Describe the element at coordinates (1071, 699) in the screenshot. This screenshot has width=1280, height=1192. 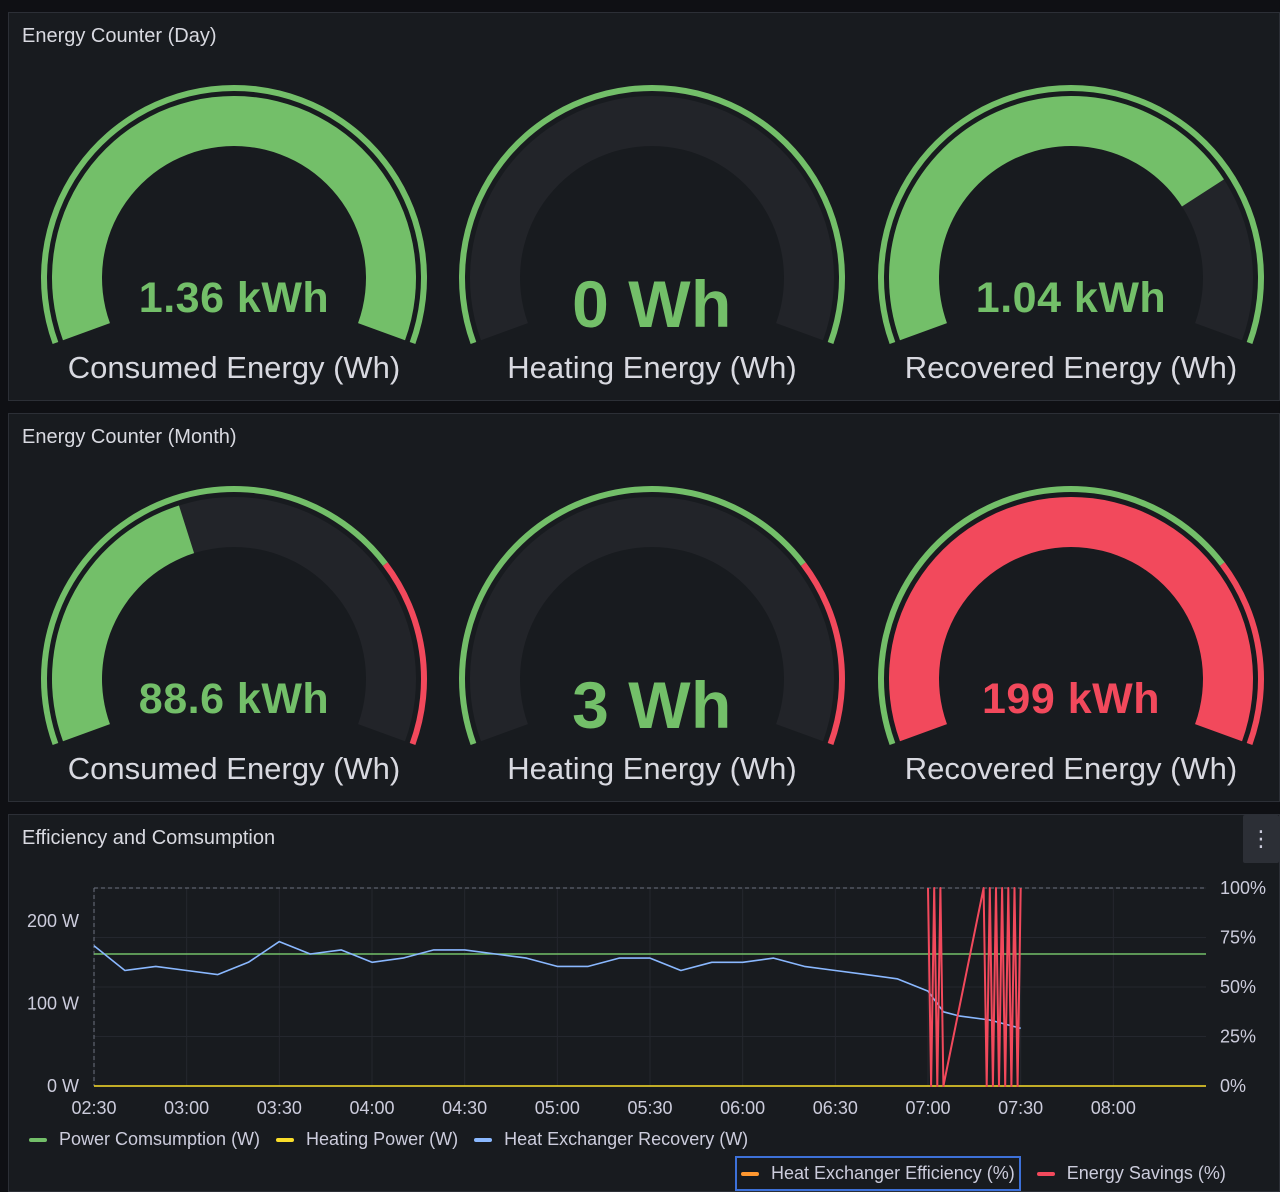
I see `gauge-value: 199 kWh` at that location.